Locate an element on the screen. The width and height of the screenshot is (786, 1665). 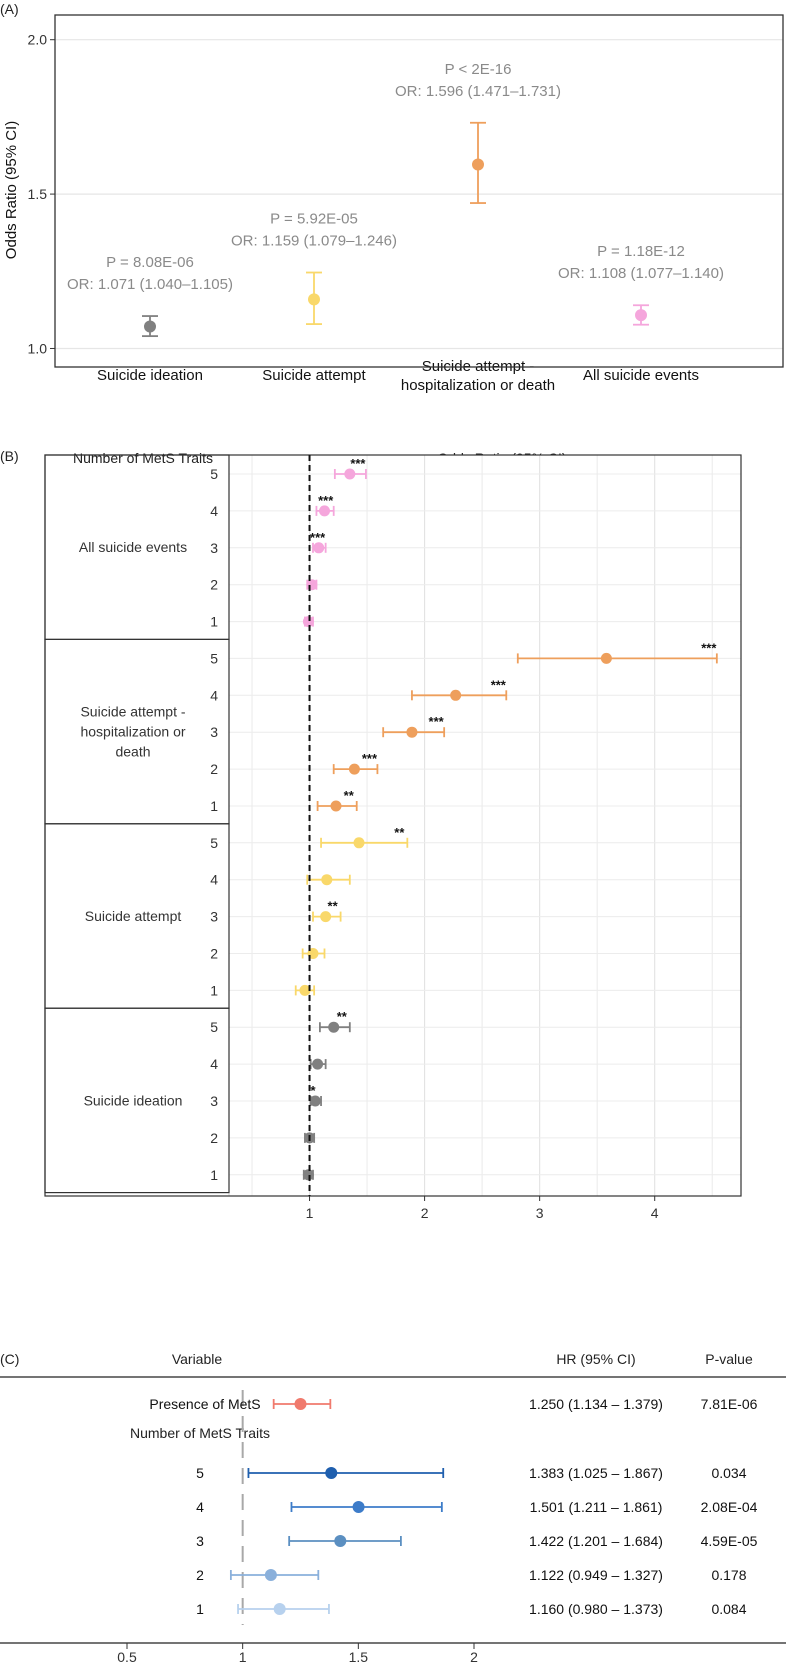
panel-b-group-label: Suicide attempt - is located at coordinates (132, 712).